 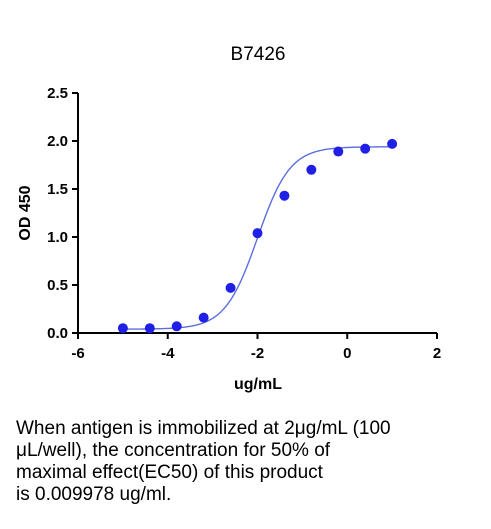 I want to click on y-tick-label: 0.5, so click(x=57, y=285).